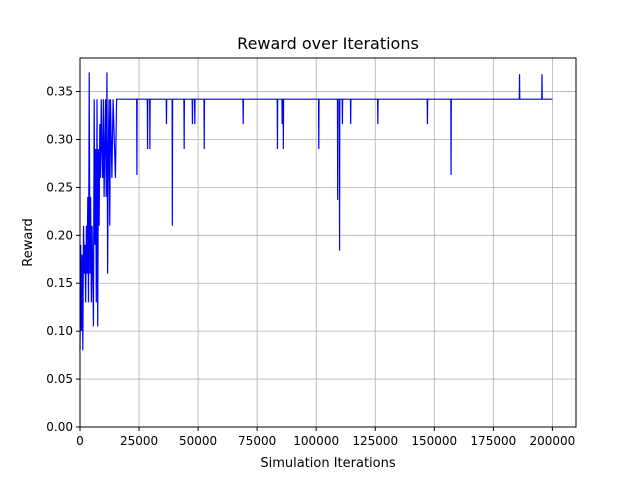 The image size is (640, 480). I want to click on y-tick-label: 0.05, so click(59, 379).